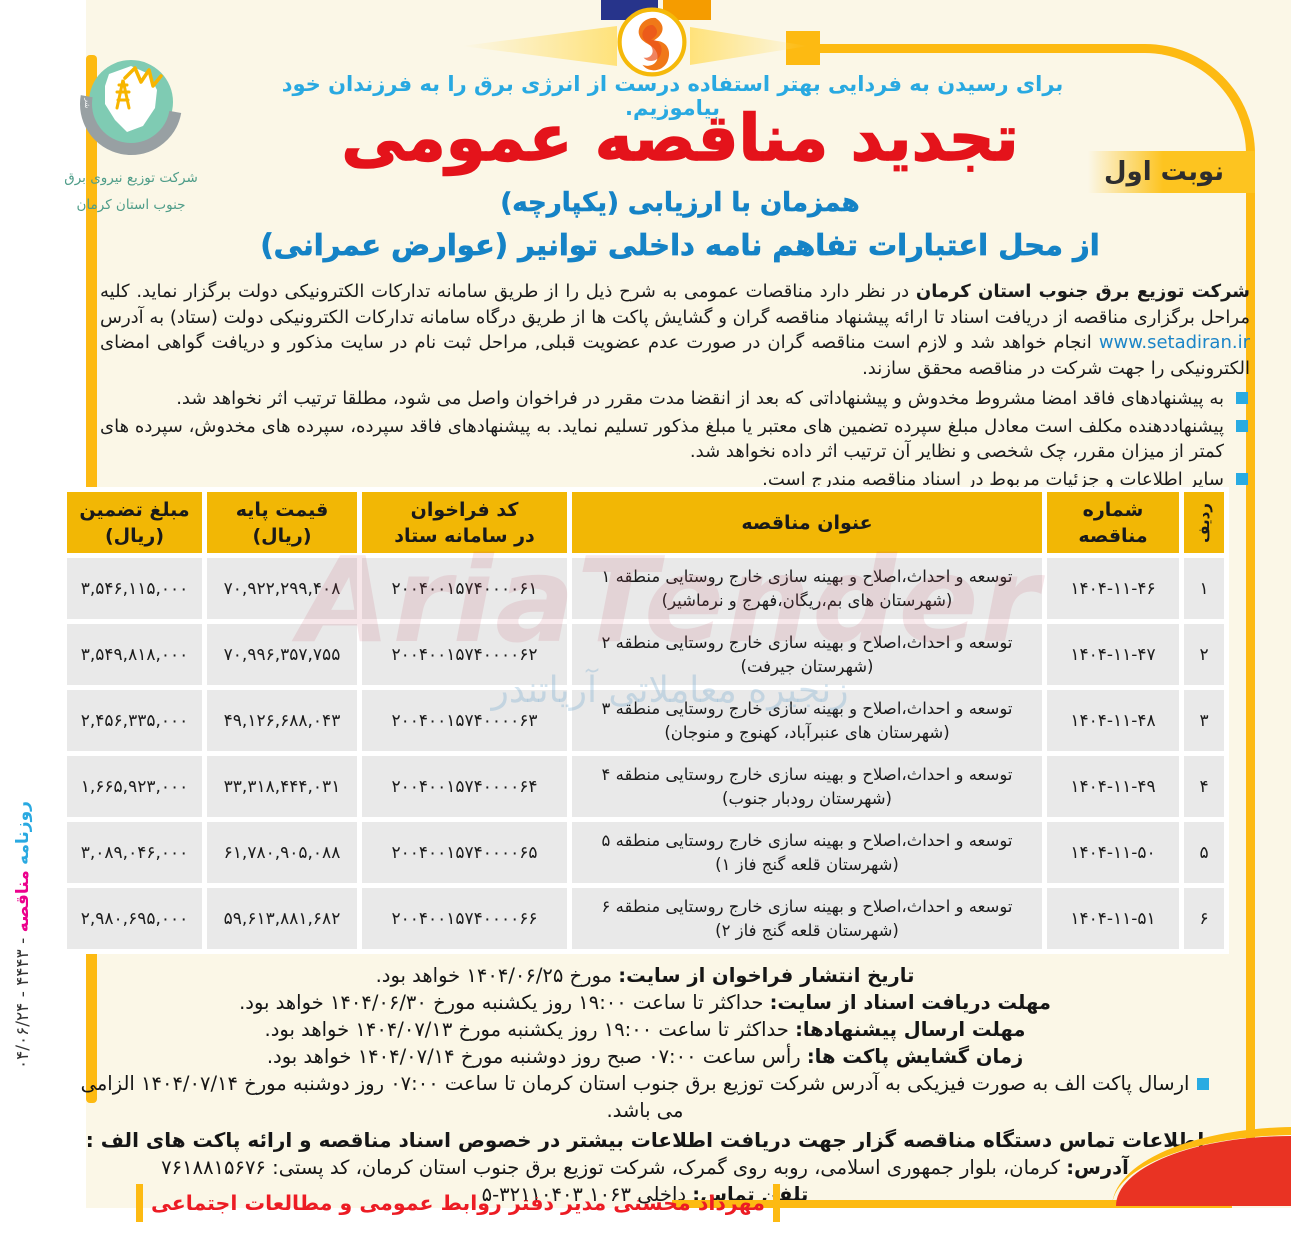 The image size is (1291, 1254). I want to click on signature-tick-right, so click(139, 1203).